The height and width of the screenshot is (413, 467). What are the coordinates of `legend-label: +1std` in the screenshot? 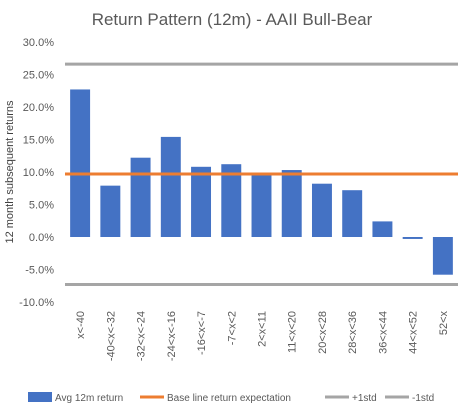 It's located at (364, 398).